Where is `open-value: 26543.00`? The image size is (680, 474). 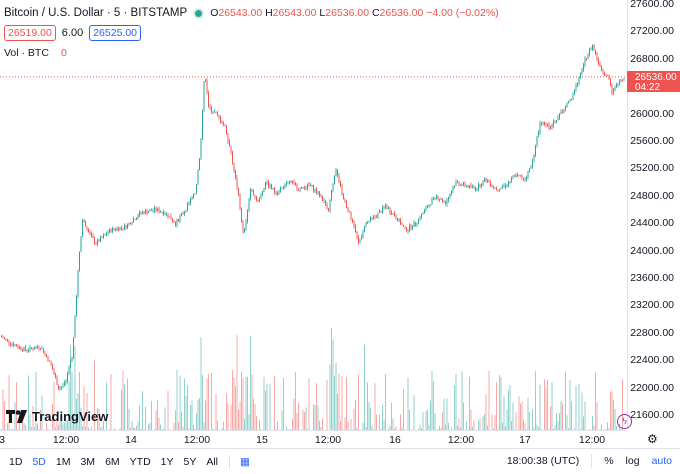
open-value: 26543.00 is located at coordinates (240, 13).